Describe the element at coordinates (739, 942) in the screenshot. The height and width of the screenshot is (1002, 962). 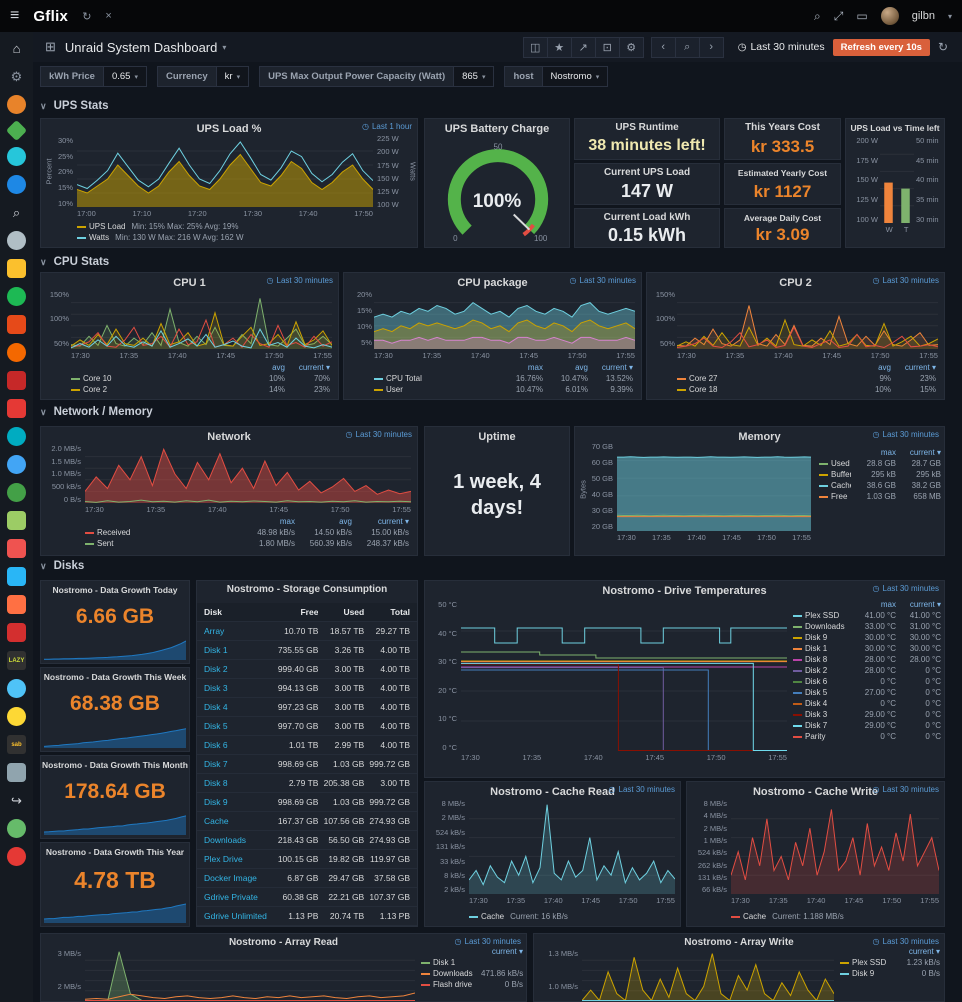
I see `panel-title: Nostromo - Array Write` at that location.